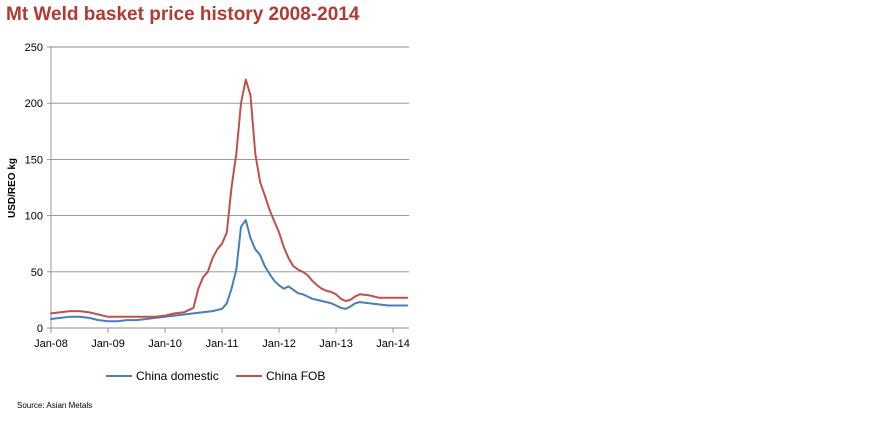  I want to click on x-tick-label: Jan-11, so click(222, 344).